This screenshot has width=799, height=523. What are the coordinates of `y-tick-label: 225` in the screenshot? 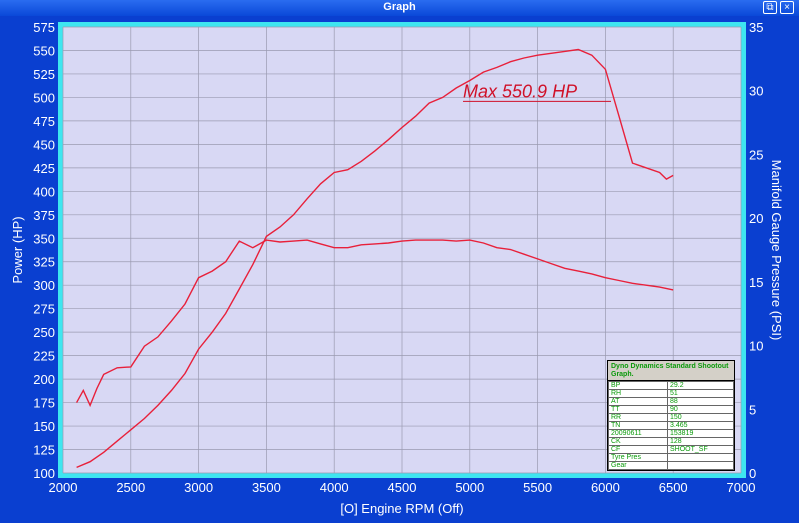 It's located at (44, 356).